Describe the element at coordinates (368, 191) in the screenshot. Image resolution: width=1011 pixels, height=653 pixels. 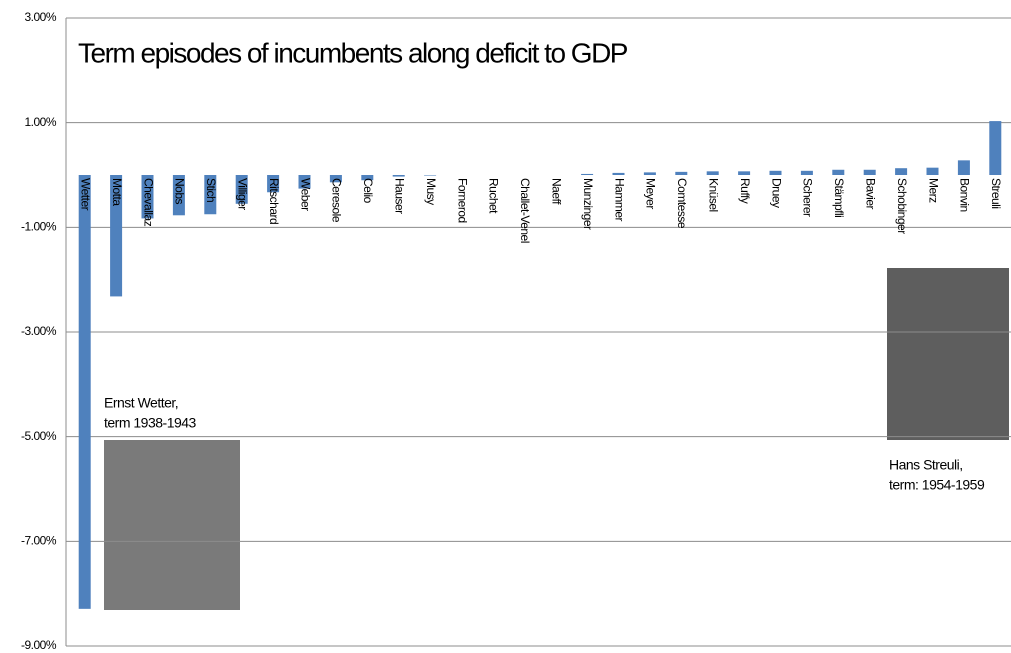
I see `x-tick-label: Celio` at that location.